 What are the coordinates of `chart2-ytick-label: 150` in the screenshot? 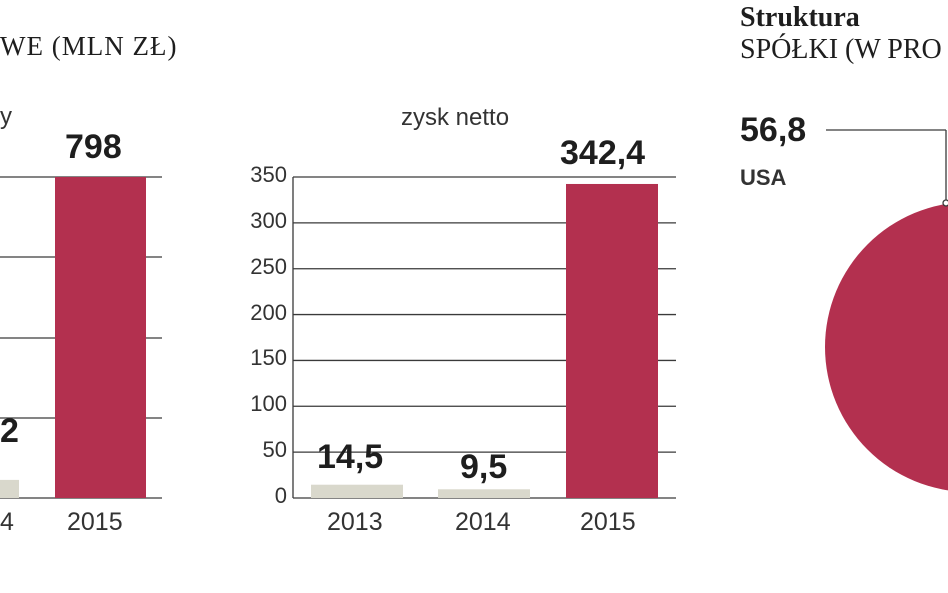 It's located at (268, 358).